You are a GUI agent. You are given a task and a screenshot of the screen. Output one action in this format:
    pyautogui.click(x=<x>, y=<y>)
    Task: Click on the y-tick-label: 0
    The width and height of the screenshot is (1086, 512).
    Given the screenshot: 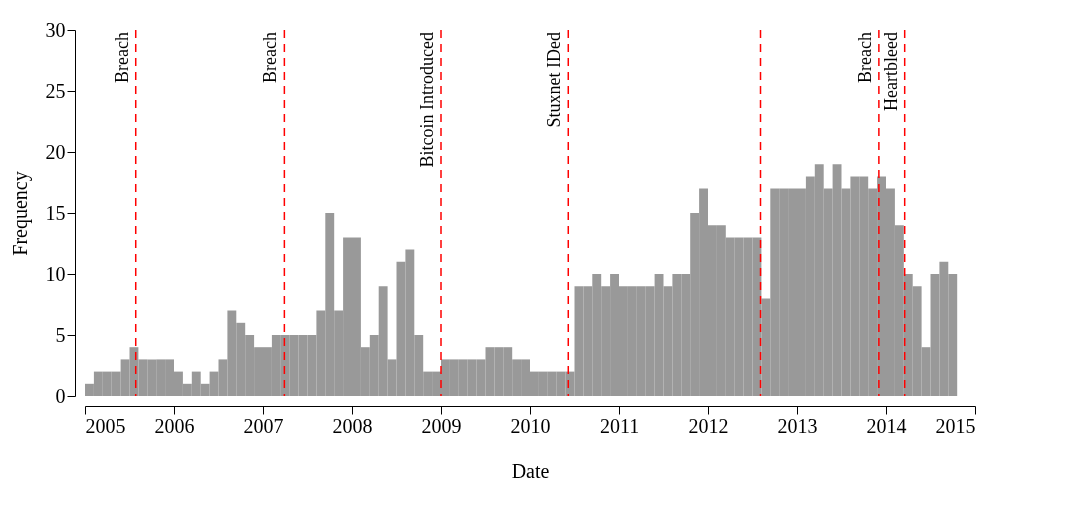 What is the action you would take?
    pyautogui.click(x=60, y=395)
    